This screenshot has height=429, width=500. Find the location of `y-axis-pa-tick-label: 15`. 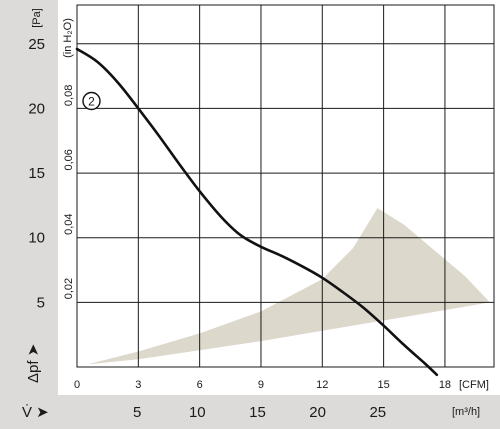

y-axis-pa-tick-label: 15 is located at coordinates (36, 173).